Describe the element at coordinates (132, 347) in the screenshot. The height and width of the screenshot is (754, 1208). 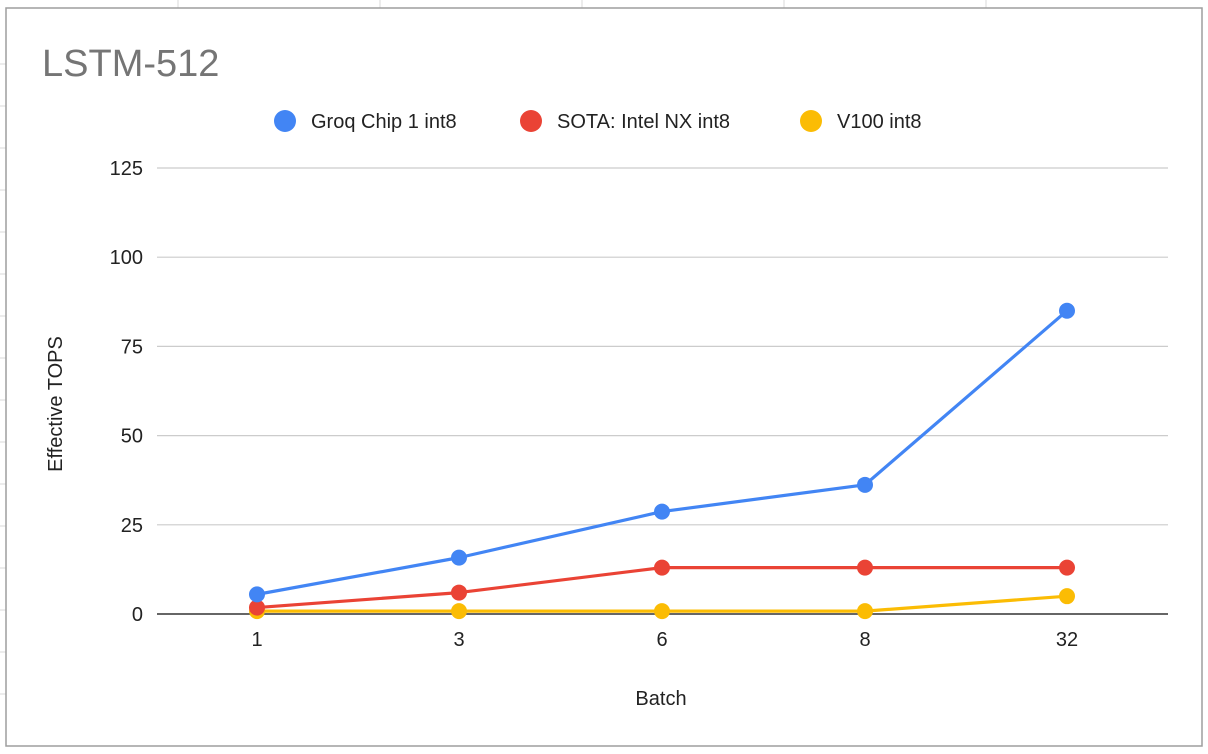
I see `y-tick-label-75: 75` at that location.